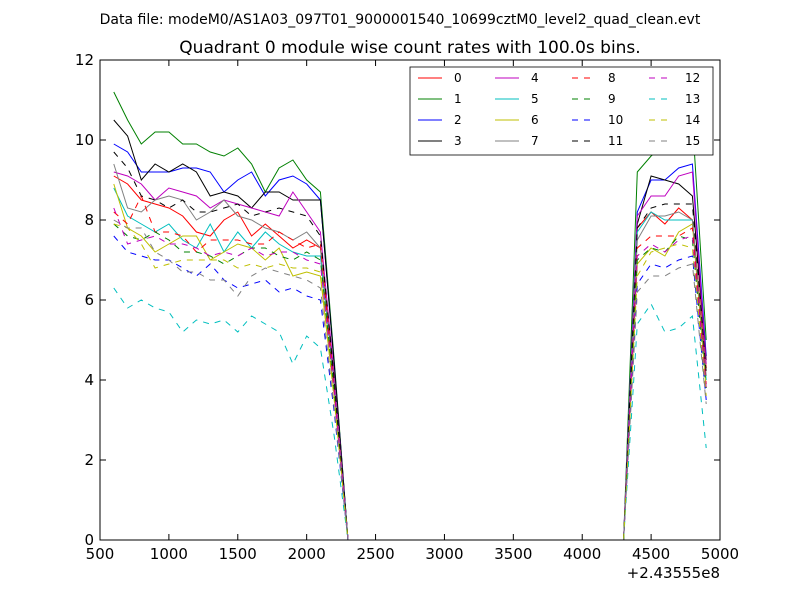 This screenshot has height=604, width=800. What do you see at coordinates (458, 141) in the screenshot?
I see `legend-label-3: 3` at bounding box center [458, 141].